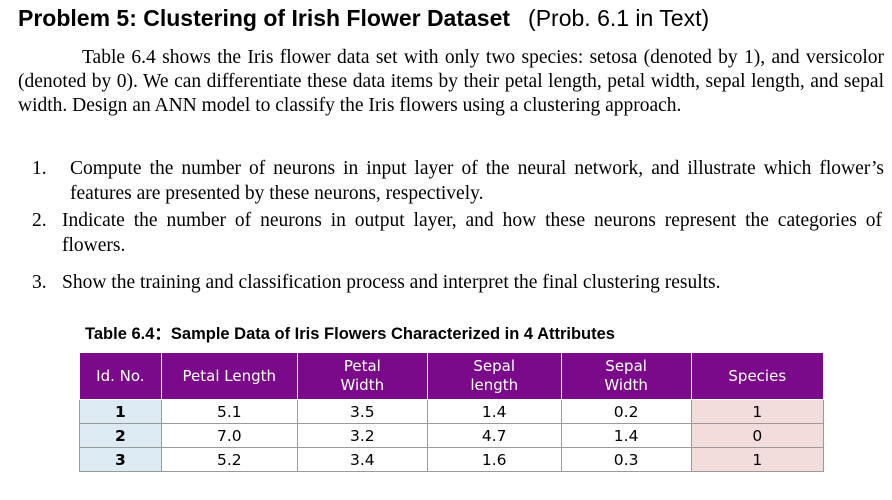 The image size is (892, 500). What do you see at coordinates (39, 168) in the screenshot?
I see `list-item-number: 1.` at bounding box center [39, 168].